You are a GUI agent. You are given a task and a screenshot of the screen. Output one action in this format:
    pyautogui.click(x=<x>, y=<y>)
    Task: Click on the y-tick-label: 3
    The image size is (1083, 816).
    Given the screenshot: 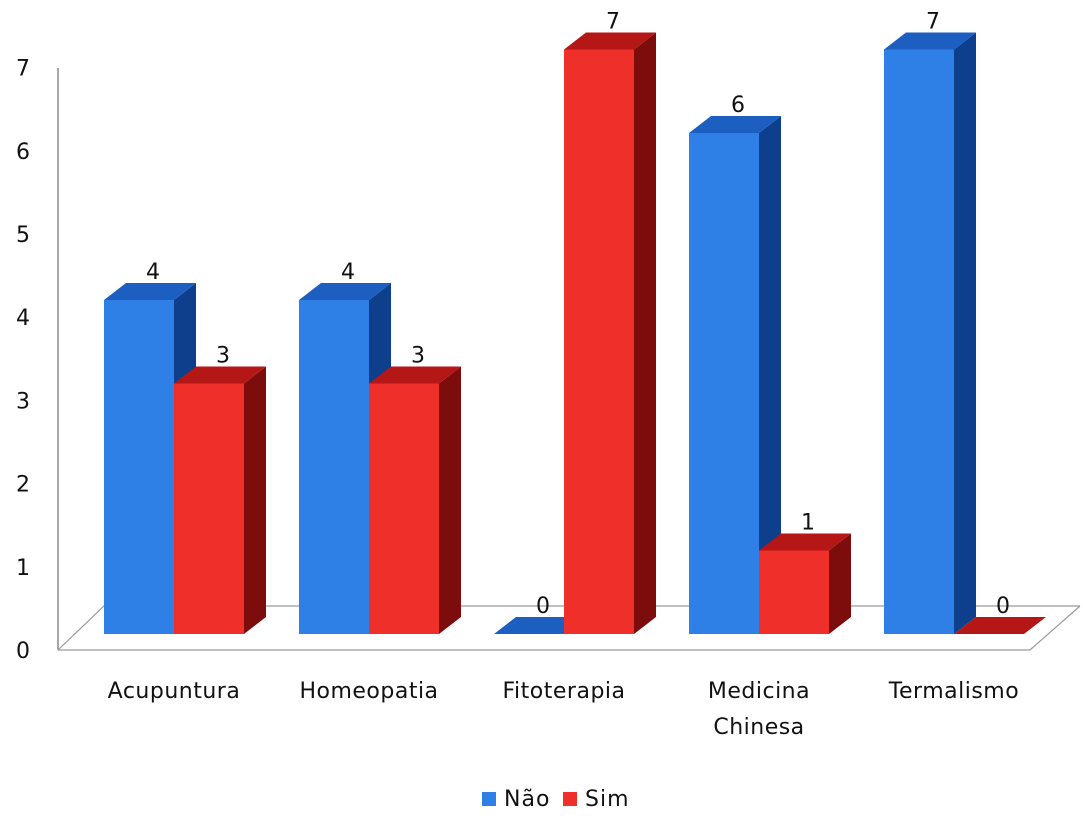 What is the action you would take?
    pyautogui.click(x=23, y=401)
    